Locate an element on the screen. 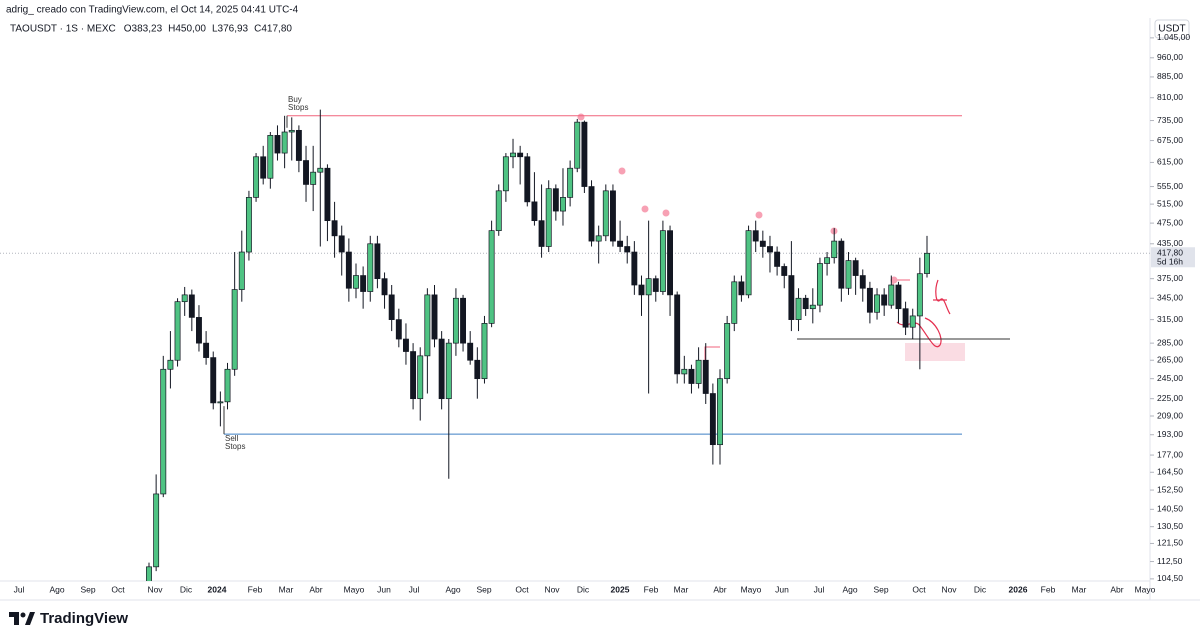  legend-key: H is located at coordinates (171, 29).